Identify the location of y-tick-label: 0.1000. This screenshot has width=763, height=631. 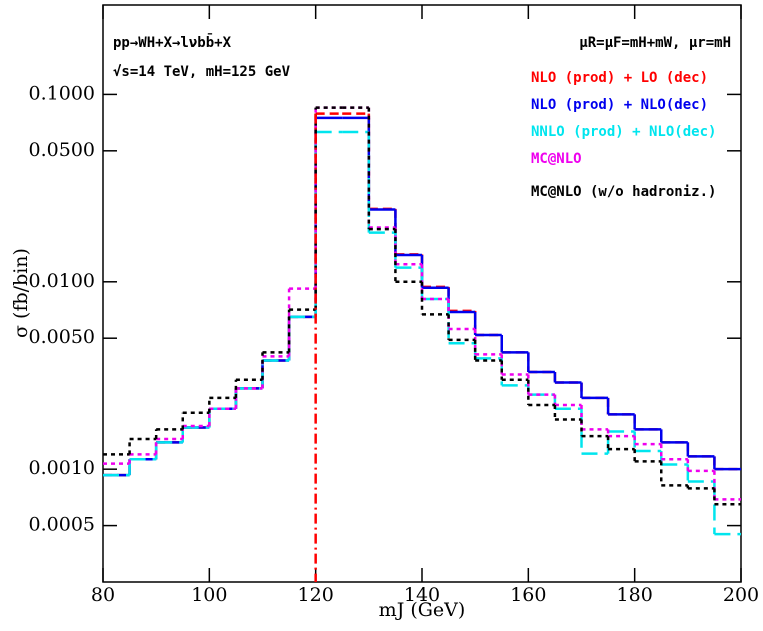
(62, 93).